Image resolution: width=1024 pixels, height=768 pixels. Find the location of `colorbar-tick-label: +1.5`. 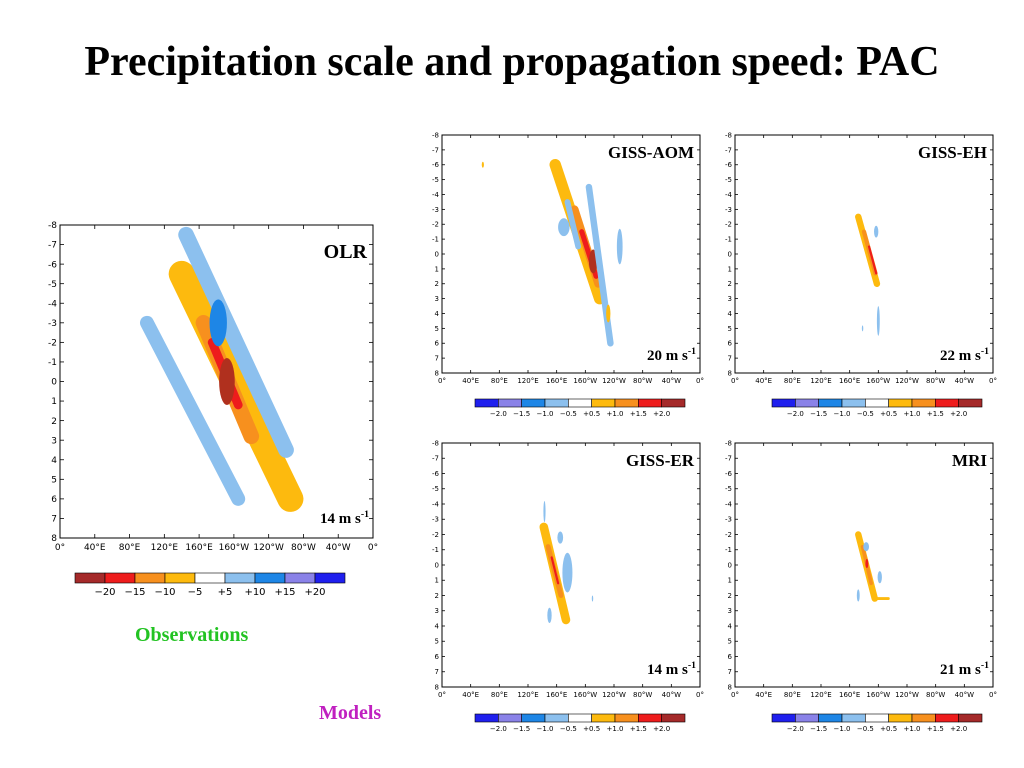

colorbar-tick-label: +1.5 is located at coordinates (935, 414).